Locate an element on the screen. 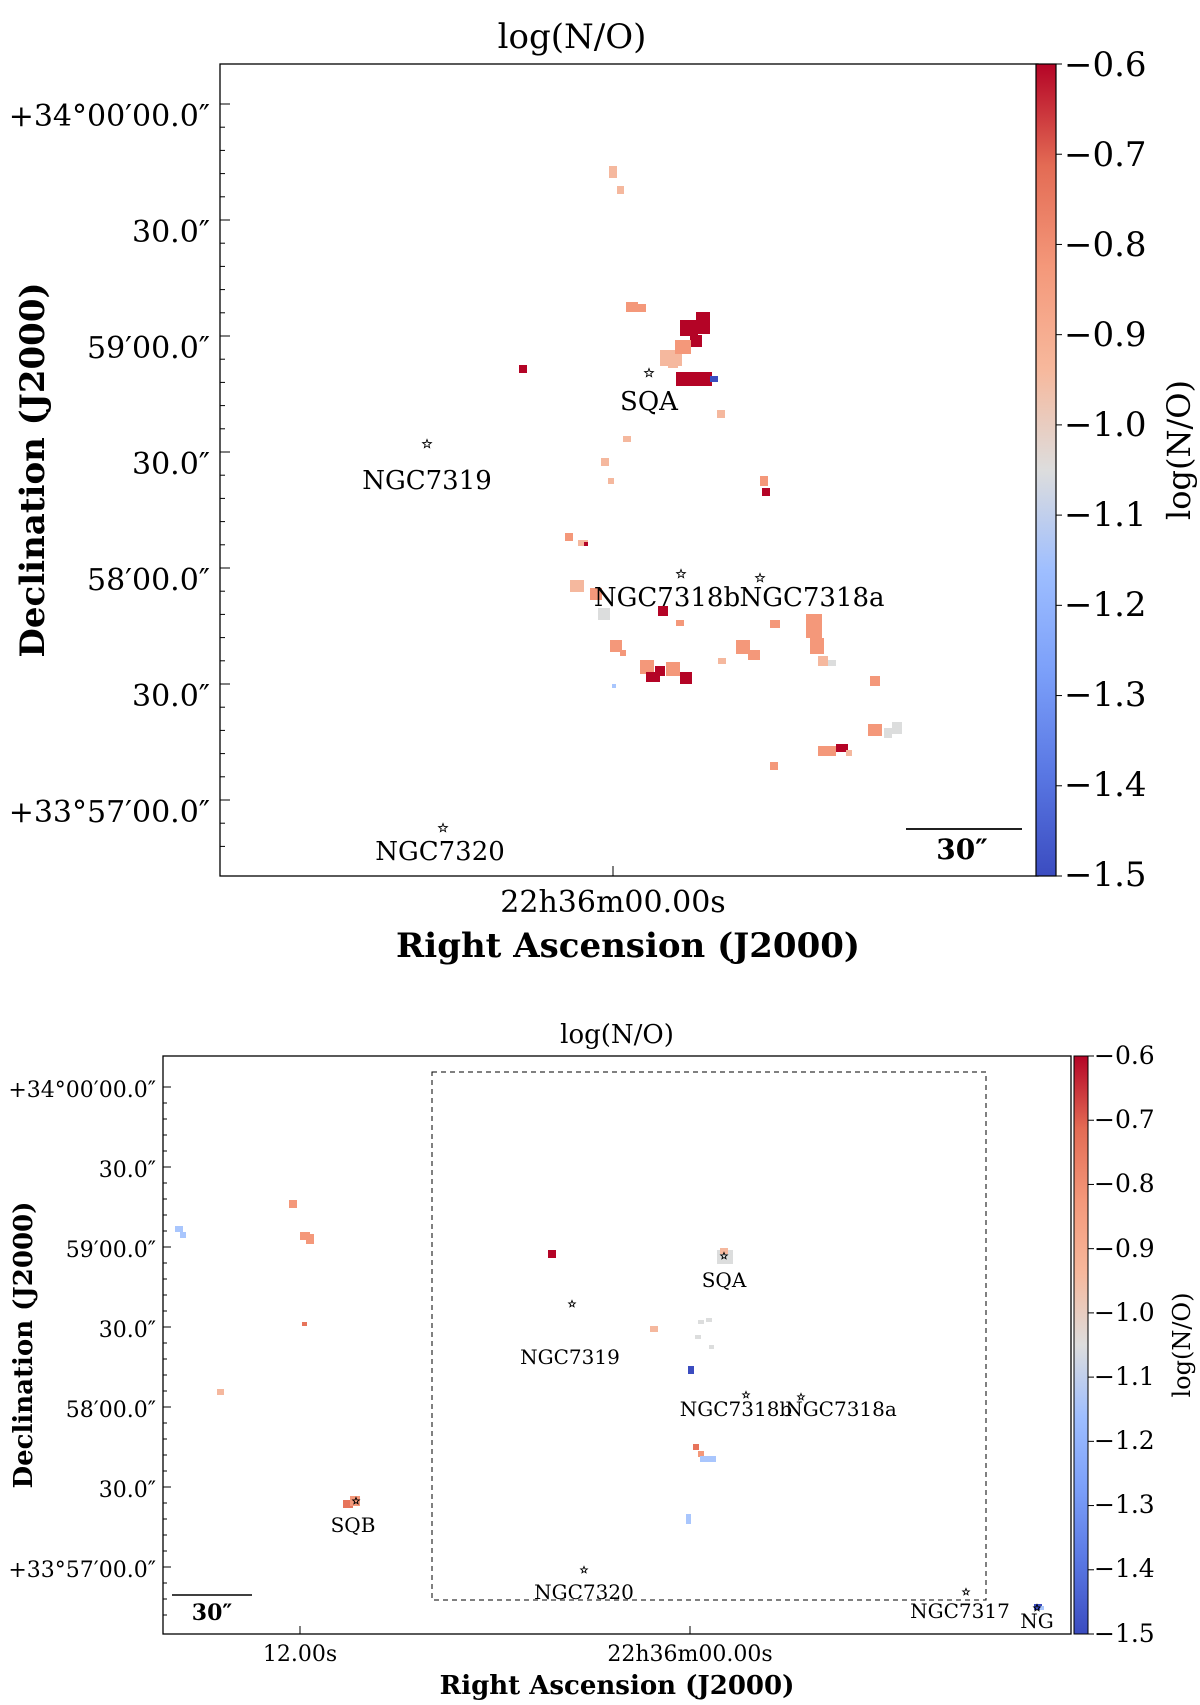 This screenshot has height=1705, width=1200. panel-top-x-axis-label: Right Ascension (J2000) is located at coordinates (628, 946).